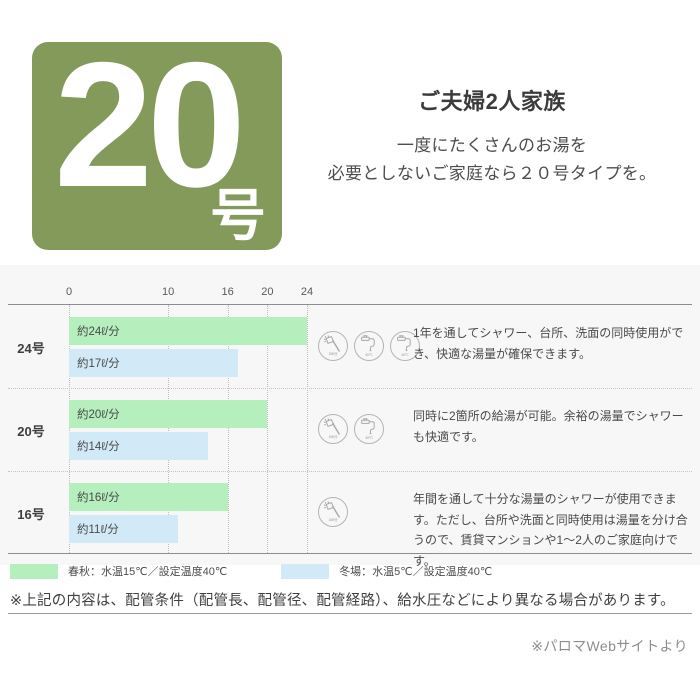  Describe the element at coordinates (98, 332) in the screenshot. I see `bar-label-green-24号: 約24ℓ/分` at that location.